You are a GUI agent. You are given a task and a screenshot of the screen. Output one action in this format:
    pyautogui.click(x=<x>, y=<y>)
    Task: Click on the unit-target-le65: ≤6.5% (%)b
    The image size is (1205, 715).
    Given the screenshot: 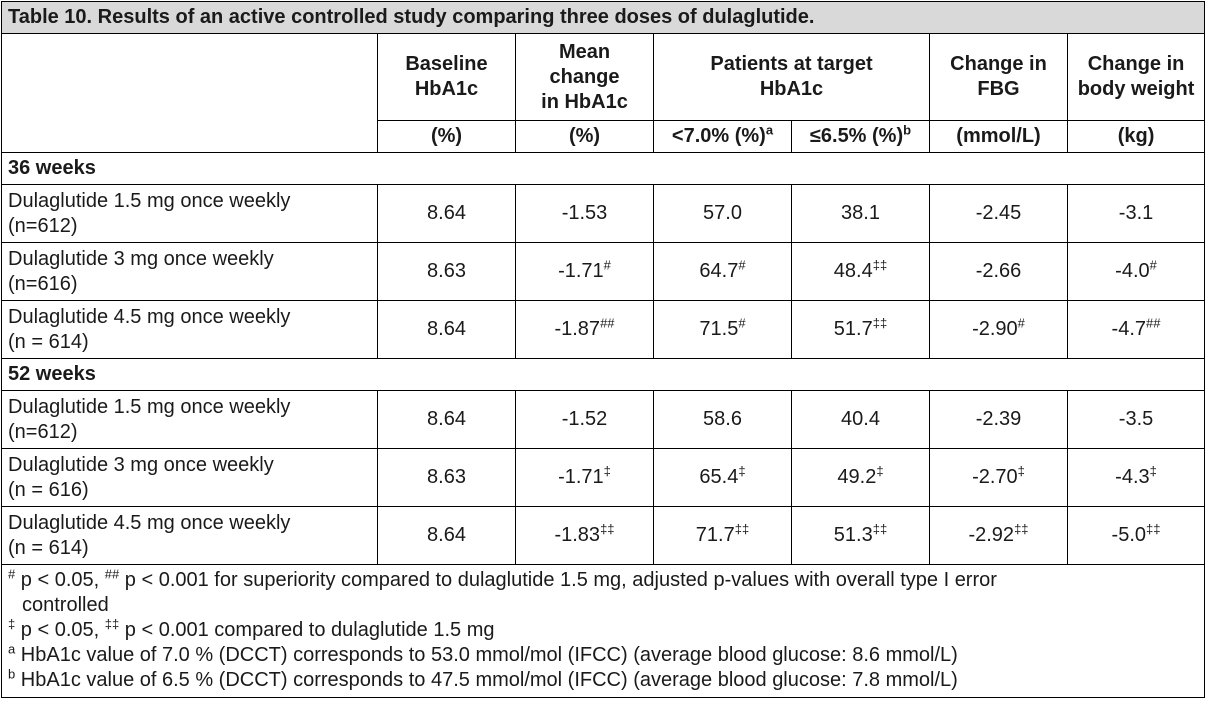 What is the action you would take?
    pyautogui.click(x=860, y=136)
    